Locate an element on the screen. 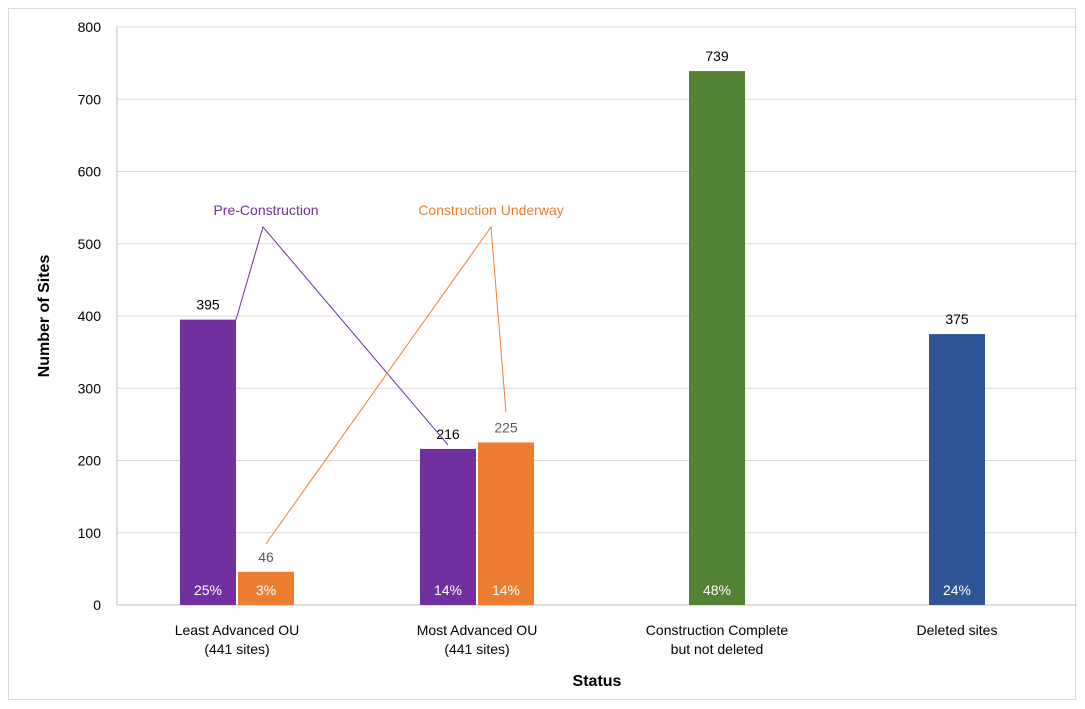  y-tick-label: 300 is located at coordinates (90, 388).